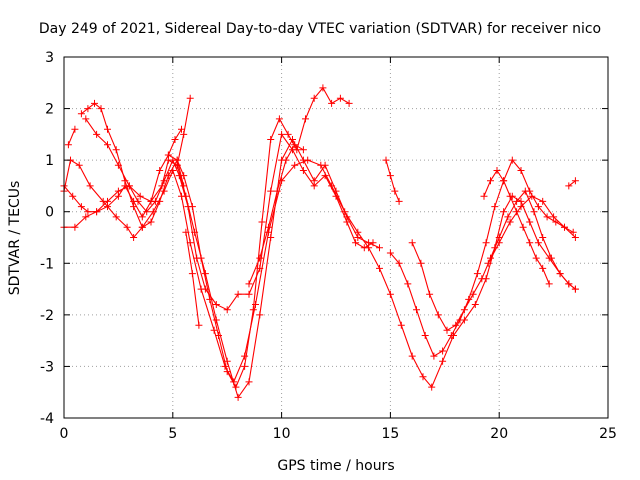  Describe the element at coordinates (47, 264) in the screenshot. I see `y-tick-label: -1` at that location.